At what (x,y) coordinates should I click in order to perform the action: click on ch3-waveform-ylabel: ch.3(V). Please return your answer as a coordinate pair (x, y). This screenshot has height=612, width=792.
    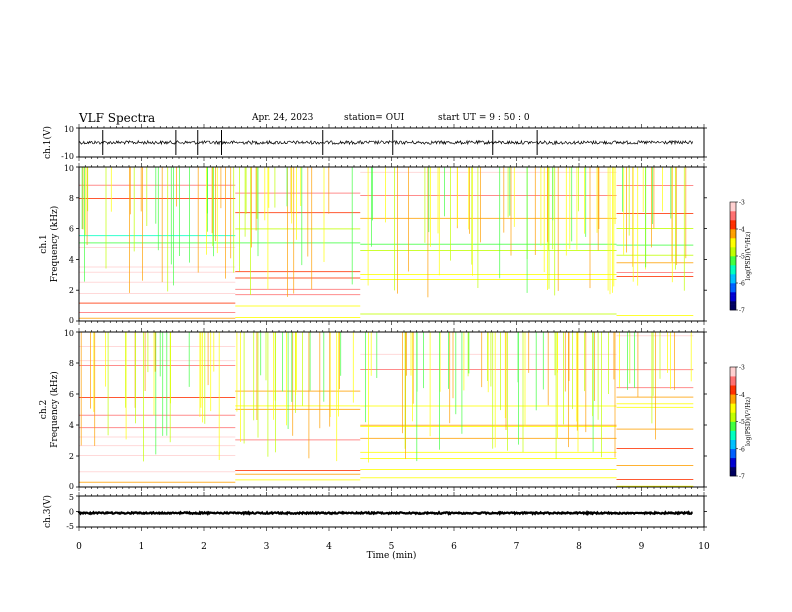
    Looking at the image, I should click on (47, 511).